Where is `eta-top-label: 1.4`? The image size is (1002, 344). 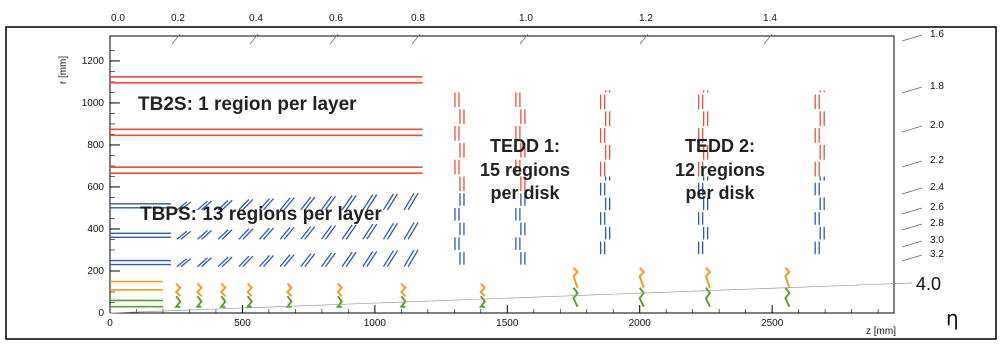 eta-top-label: 1.4 is located at coordinates (770, 18).